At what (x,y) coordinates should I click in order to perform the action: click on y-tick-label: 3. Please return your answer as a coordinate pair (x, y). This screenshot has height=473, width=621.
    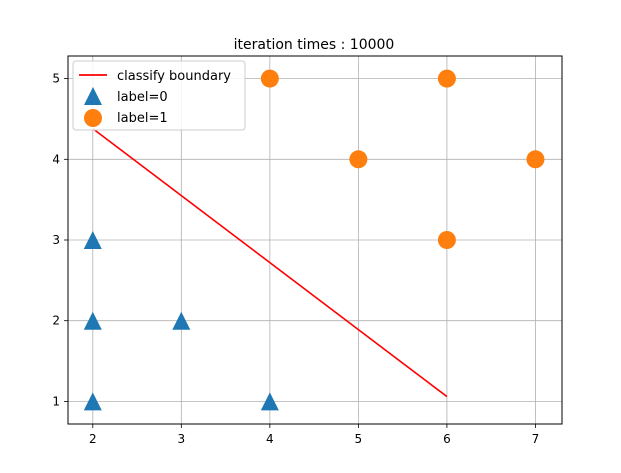
    Looking at the image, I should click on (56, 240).